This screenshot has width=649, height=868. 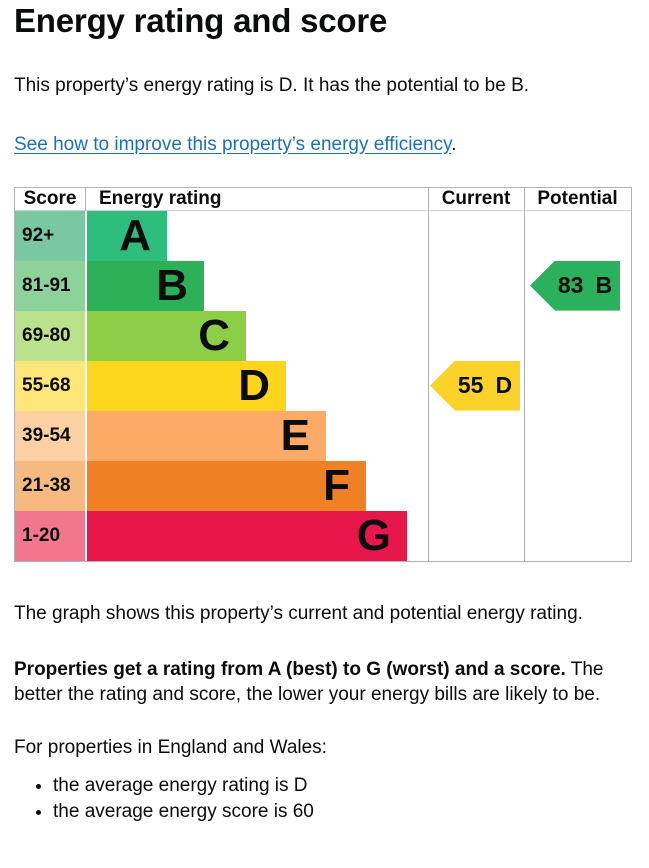 What do you see at coordinates (323, 335) in the screenshot?
I see `band-row-c: 69-80 C` at bounding box center [323, 335].